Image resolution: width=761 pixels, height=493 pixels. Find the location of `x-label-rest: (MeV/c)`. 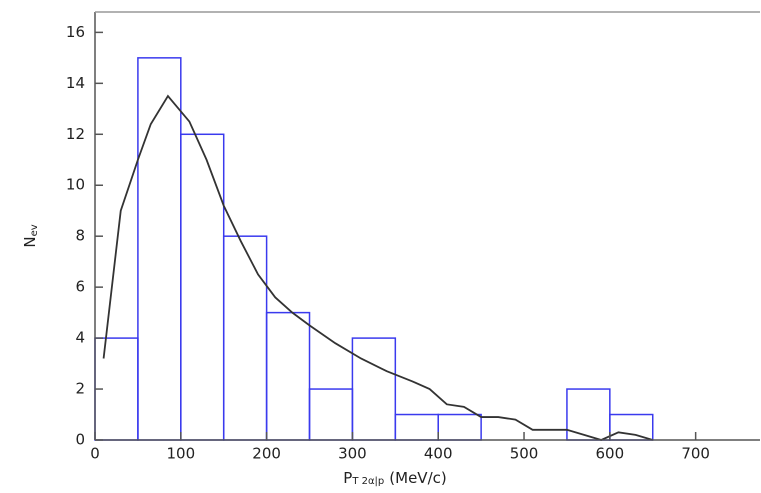

x-label-rest: (MeV/c) is located at coordinates (417, 478).